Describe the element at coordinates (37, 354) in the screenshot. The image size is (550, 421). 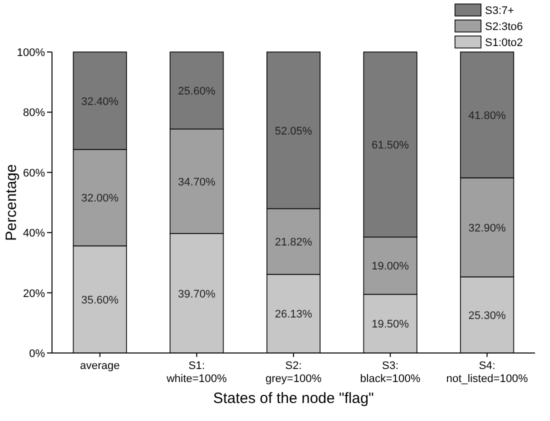
I see `y-tick-label: 0%` at that location.